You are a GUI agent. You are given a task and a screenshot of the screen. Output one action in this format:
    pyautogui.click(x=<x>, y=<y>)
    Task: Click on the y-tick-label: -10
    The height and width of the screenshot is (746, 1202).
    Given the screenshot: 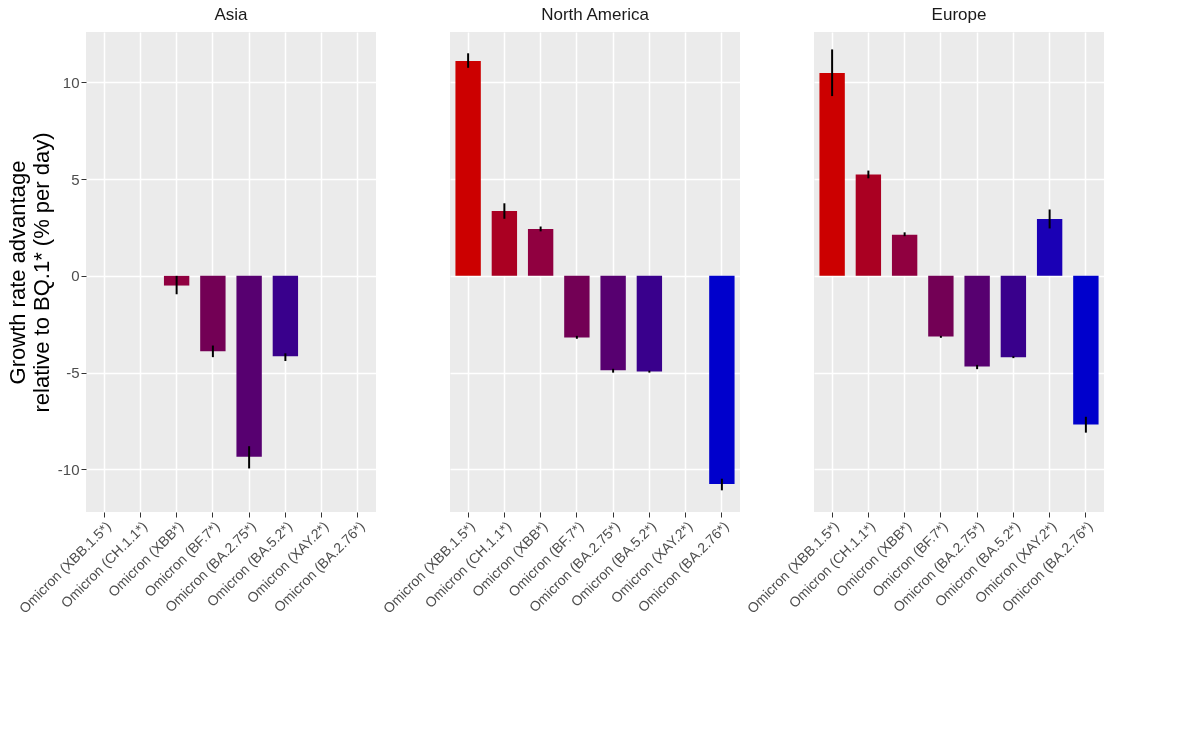 What is the action you would take?
    pyautogui.click(x=68, y=469)
    